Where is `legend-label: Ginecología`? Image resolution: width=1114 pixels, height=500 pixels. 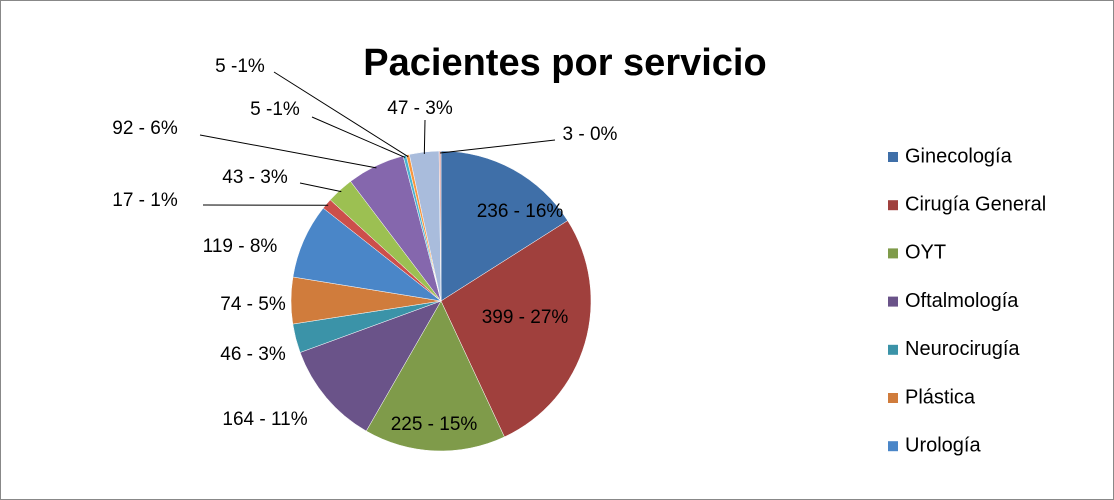
legend-label: Ginecología is located at coordinates (959, 156).